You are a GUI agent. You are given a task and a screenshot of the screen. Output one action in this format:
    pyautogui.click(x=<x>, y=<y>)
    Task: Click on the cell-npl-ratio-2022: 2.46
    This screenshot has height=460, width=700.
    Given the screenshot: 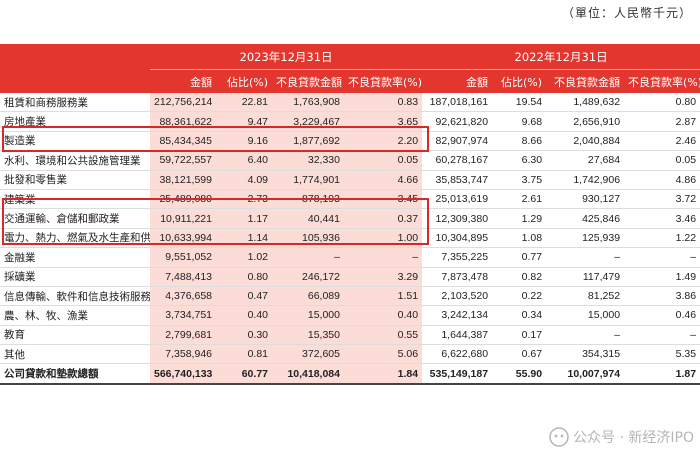 What is the action you would take?
    pyautogui.click(x=662, y=141)
    